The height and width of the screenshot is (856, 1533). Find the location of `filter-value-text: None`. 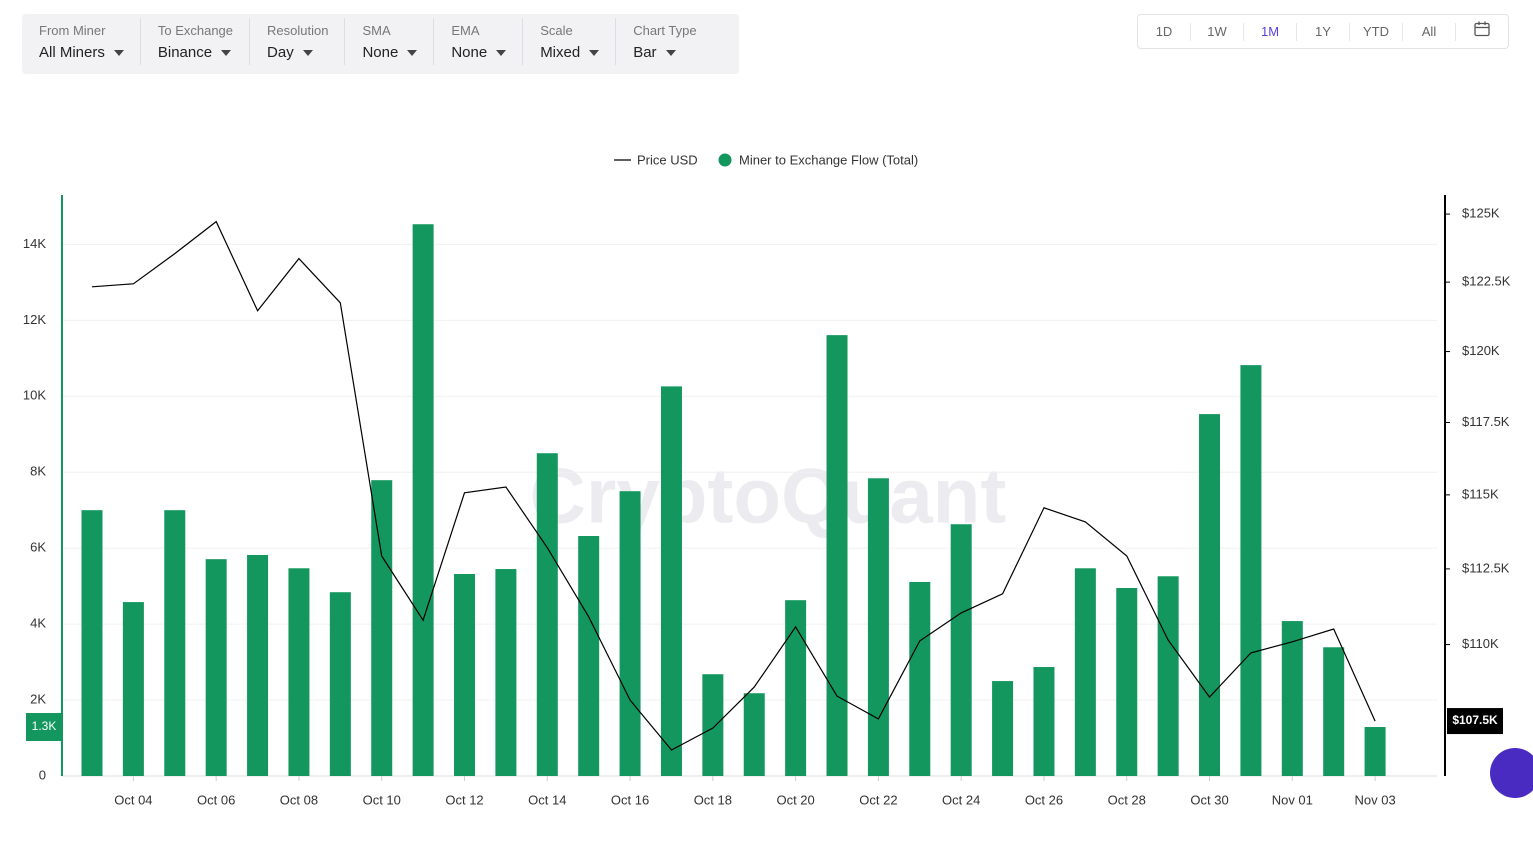

filter-value-text: None is located at coordinates (380, 52).